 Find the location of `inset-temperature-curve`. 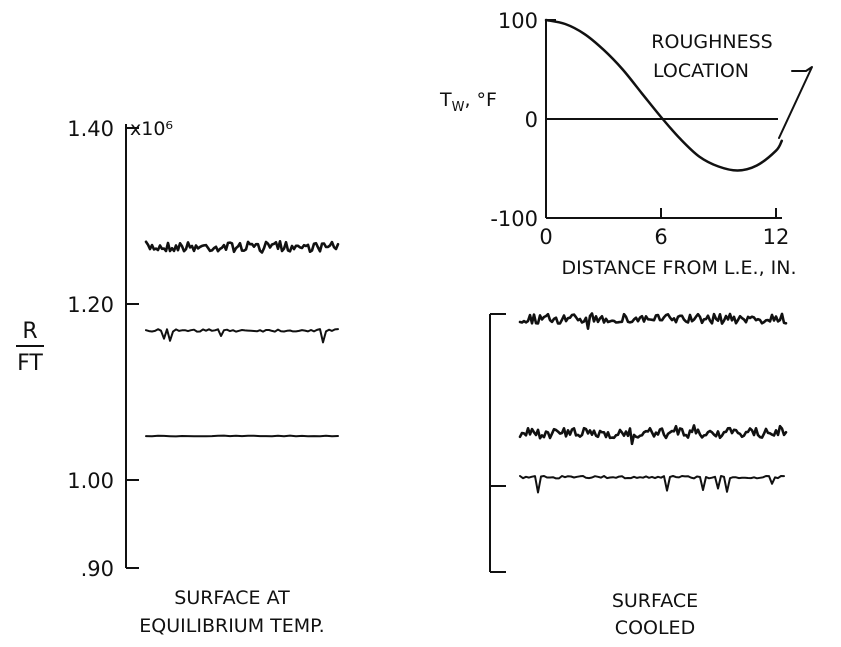

inset-temperature-curve is located at coordinates (664, 95).